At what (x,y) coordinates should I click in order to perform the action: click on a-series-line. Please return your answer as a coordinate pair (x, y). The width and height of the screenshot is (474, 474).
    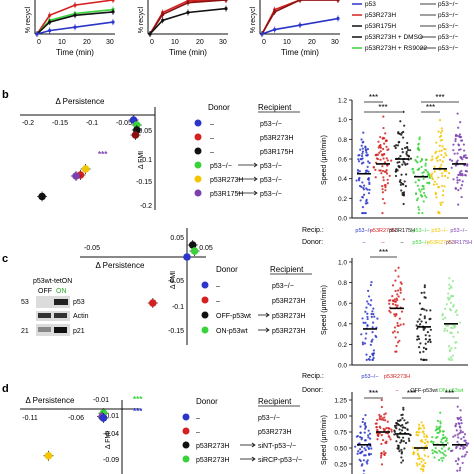
    Looking at the image, I should click on (75, 28).